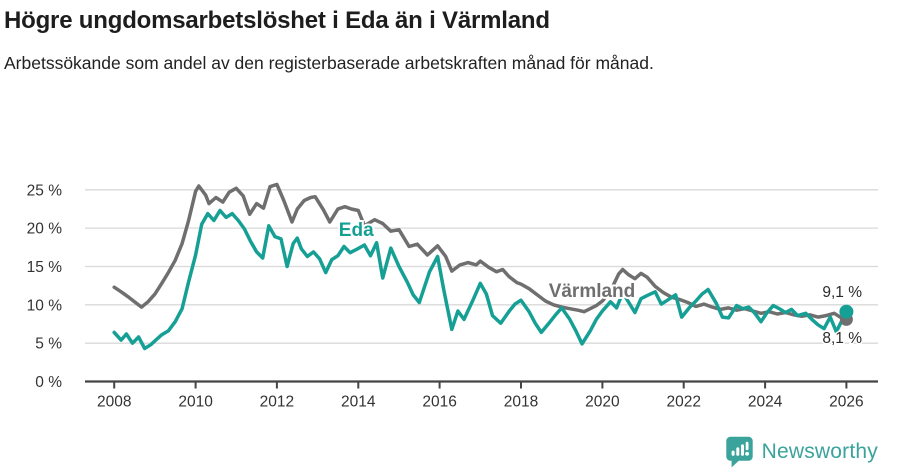 This screenshot has height=474, width=900. Describe the element at coordinates (846, 402) in the screenshot. I see `x-axis-tick-label: 2026` at that location.